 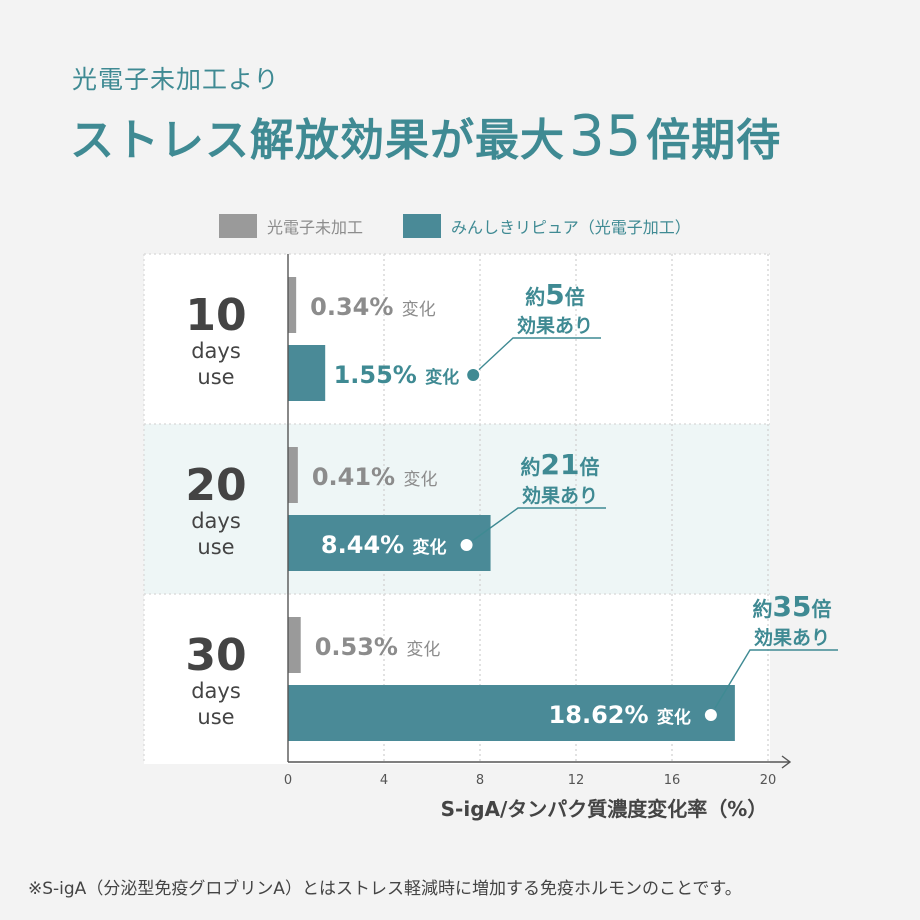 I want to click on x-axis-arrow, so click(x=786, y=762).